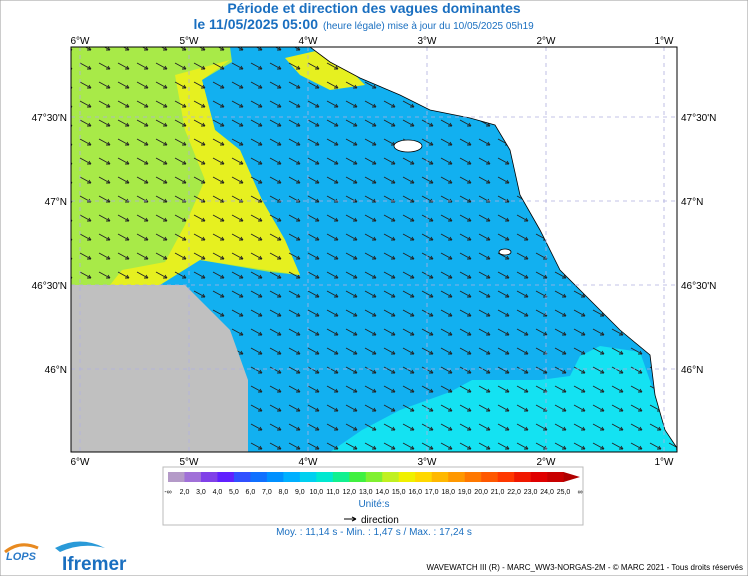 This screenshot has height=576, width=748. I want to click on colorbar-label: 7,0, so click(267, 492).